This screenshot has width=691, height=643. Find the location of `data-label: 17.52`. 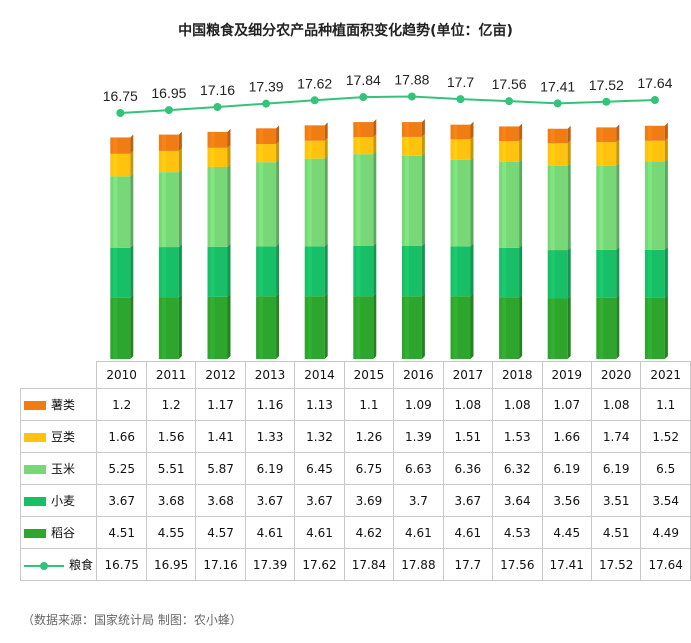

data-label: 17.52 is located at coordinates (606, 85).